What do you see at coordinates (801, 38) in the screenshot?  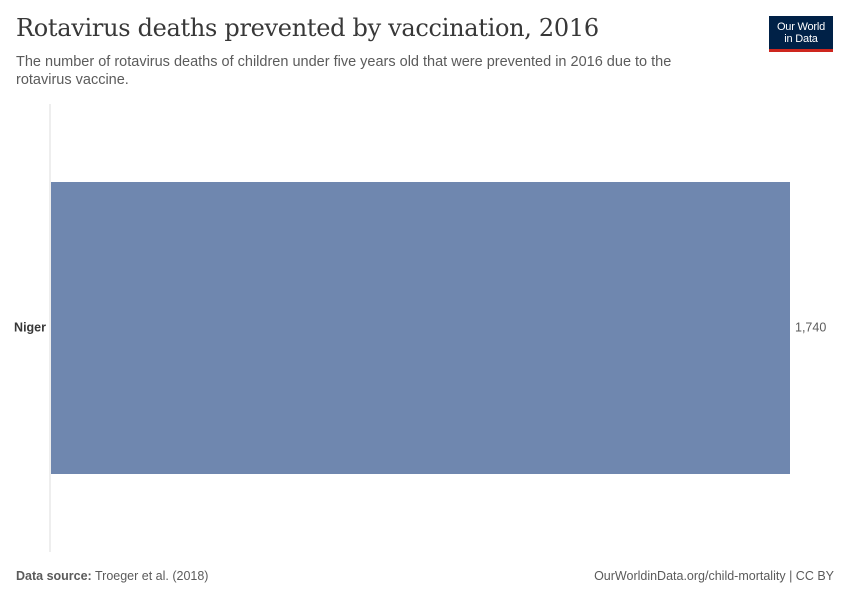 I see `logo-line-2: in Data` at bounding box center [801, 38].